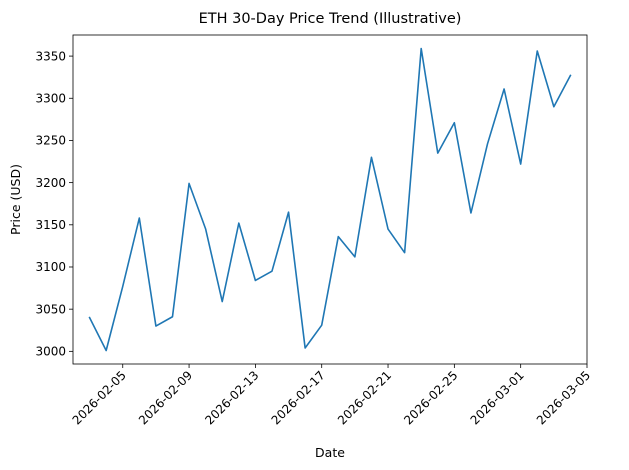  Describe the element at coordinates (50, 225) in the screenshot. I see `y-tick-label: 3150` at that location.